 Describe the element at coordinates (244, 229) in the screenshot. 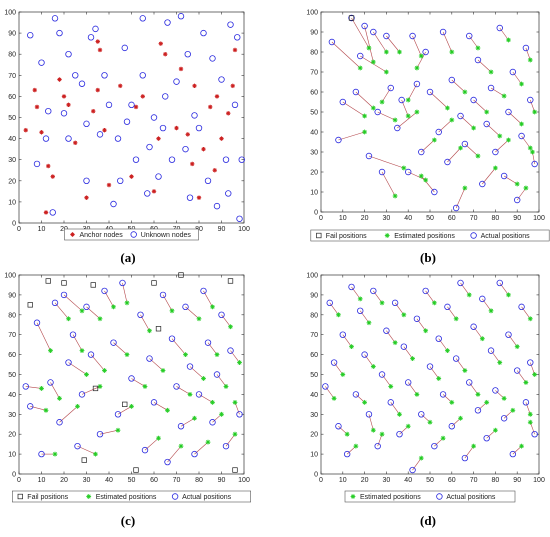

I see `x-tick-label: 100` at that location.